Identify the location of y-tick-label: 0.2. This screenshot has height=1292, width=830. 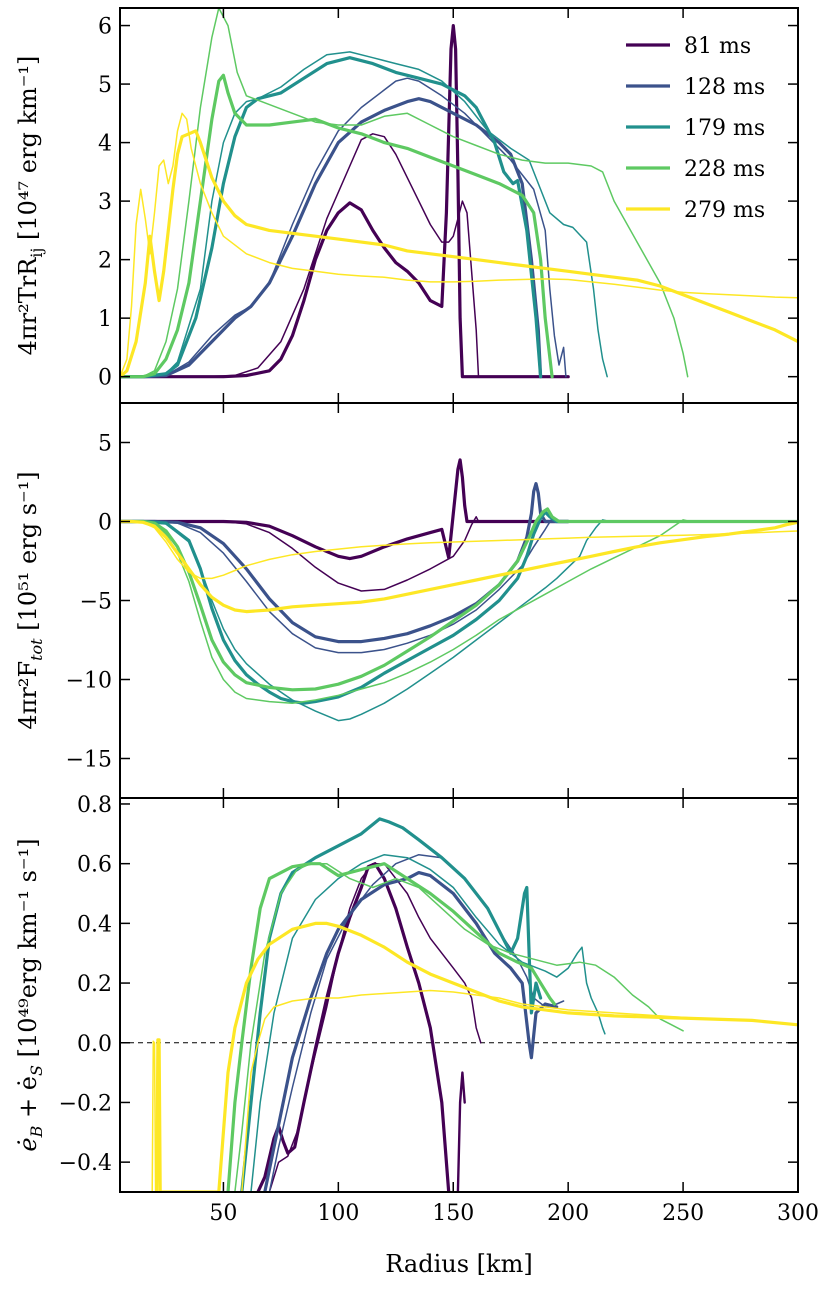
(94, 984).